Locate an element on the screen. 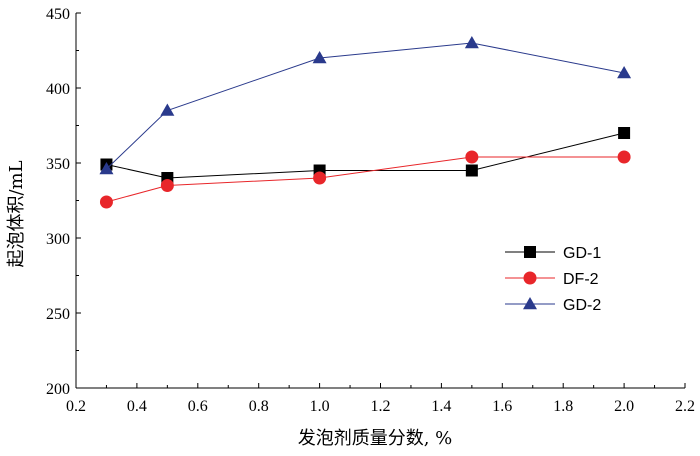  legend-label: DF-2 is located at coordinates (581, 279).